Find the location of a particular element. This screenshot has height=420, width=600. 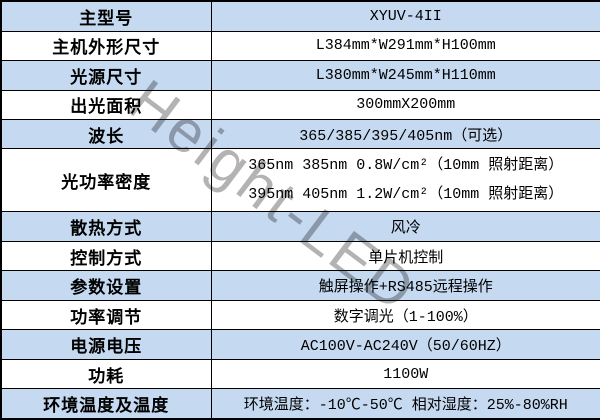

spec-value: 1100W is located at coordinates (405, 374).